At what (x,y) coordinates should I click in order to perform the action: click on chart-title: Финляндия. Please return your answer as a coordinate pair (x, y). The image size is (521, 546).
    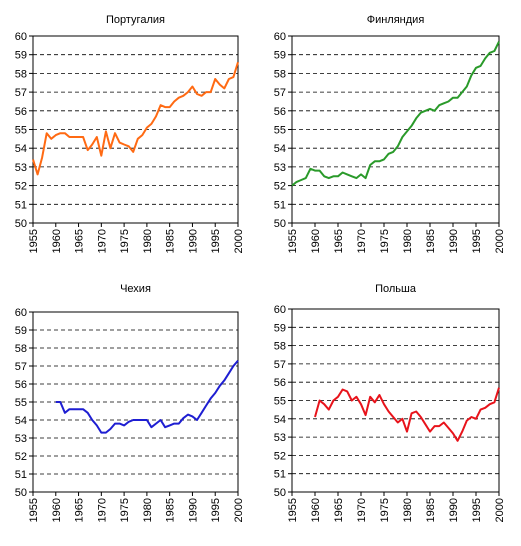
    Looking at the image, I should click on (396, 20).